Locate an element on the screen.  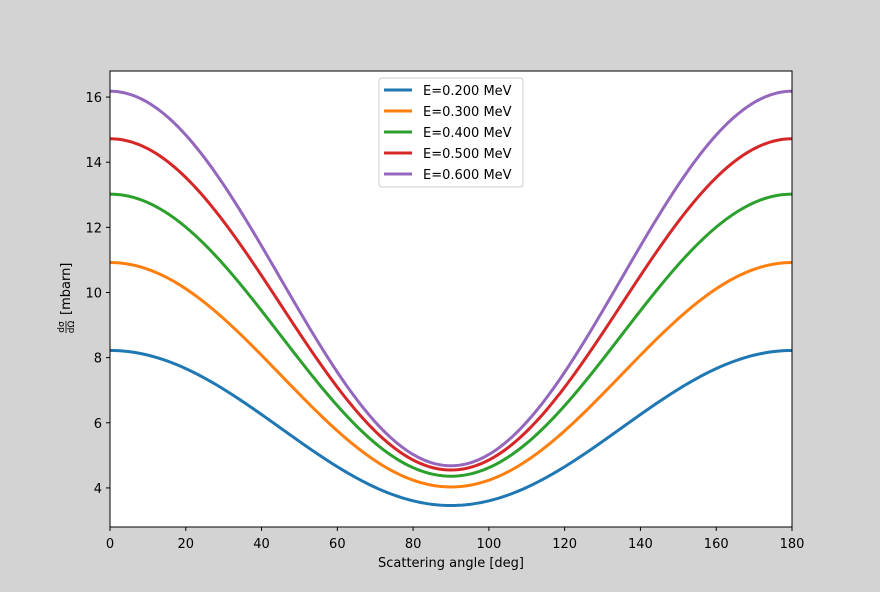
x-tick-label: 180 is located at coordinates (792, 544).